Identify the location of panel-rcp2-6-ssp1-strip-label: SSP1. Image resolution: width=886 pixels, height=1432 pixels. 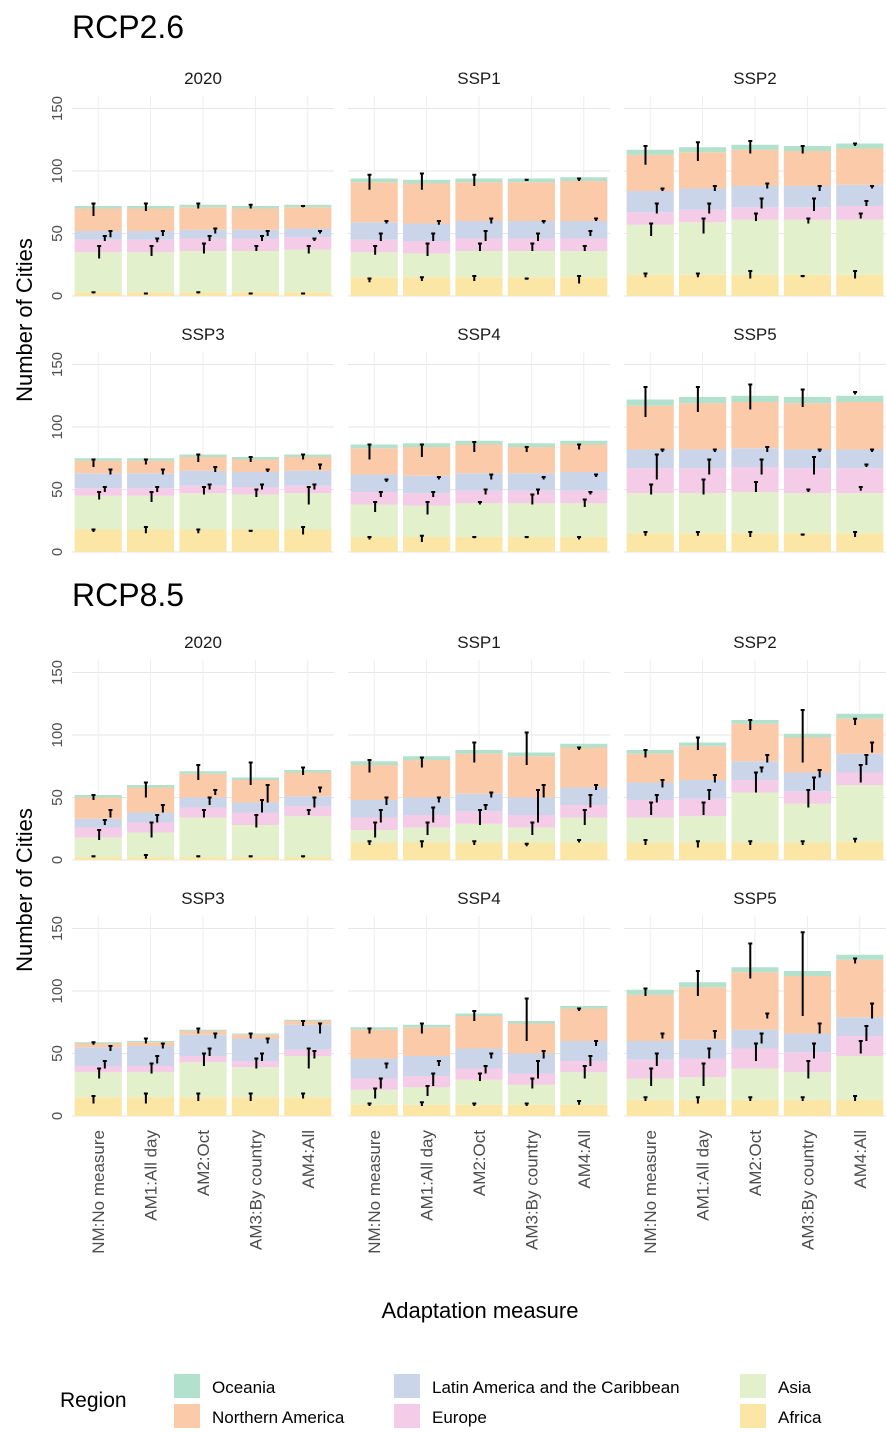
(478, 78).